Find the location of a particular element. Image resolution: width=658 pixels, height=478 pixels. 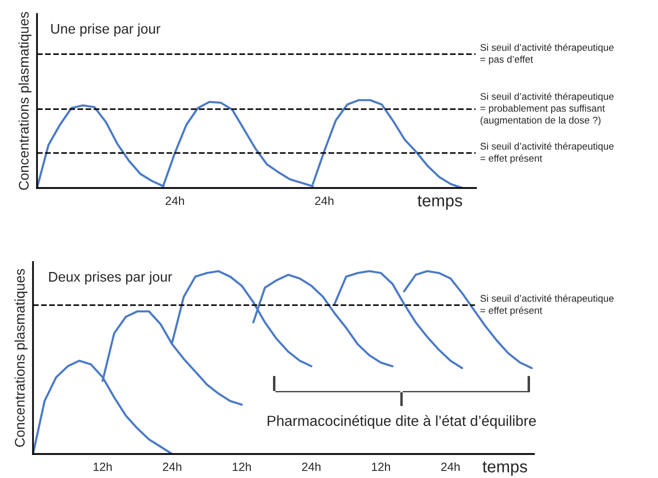

annotation: Pharmacocinétique dite à l’état d’équilibre is located at coordinates (402, 422).